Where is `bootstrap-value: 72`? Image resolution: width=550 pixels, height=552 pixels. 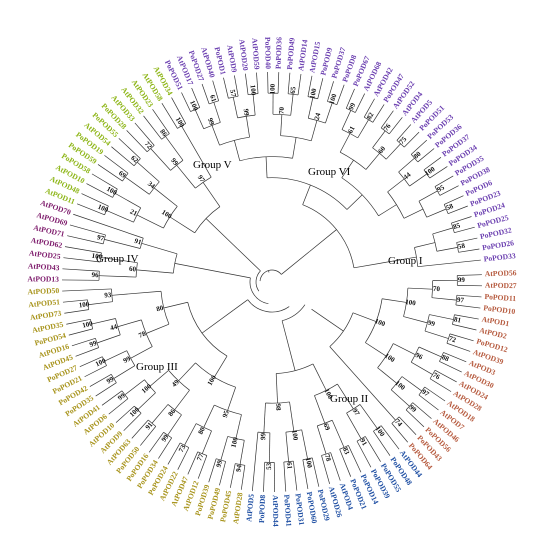 bootstrap-value: 72 is located at coordinates (453, 340).